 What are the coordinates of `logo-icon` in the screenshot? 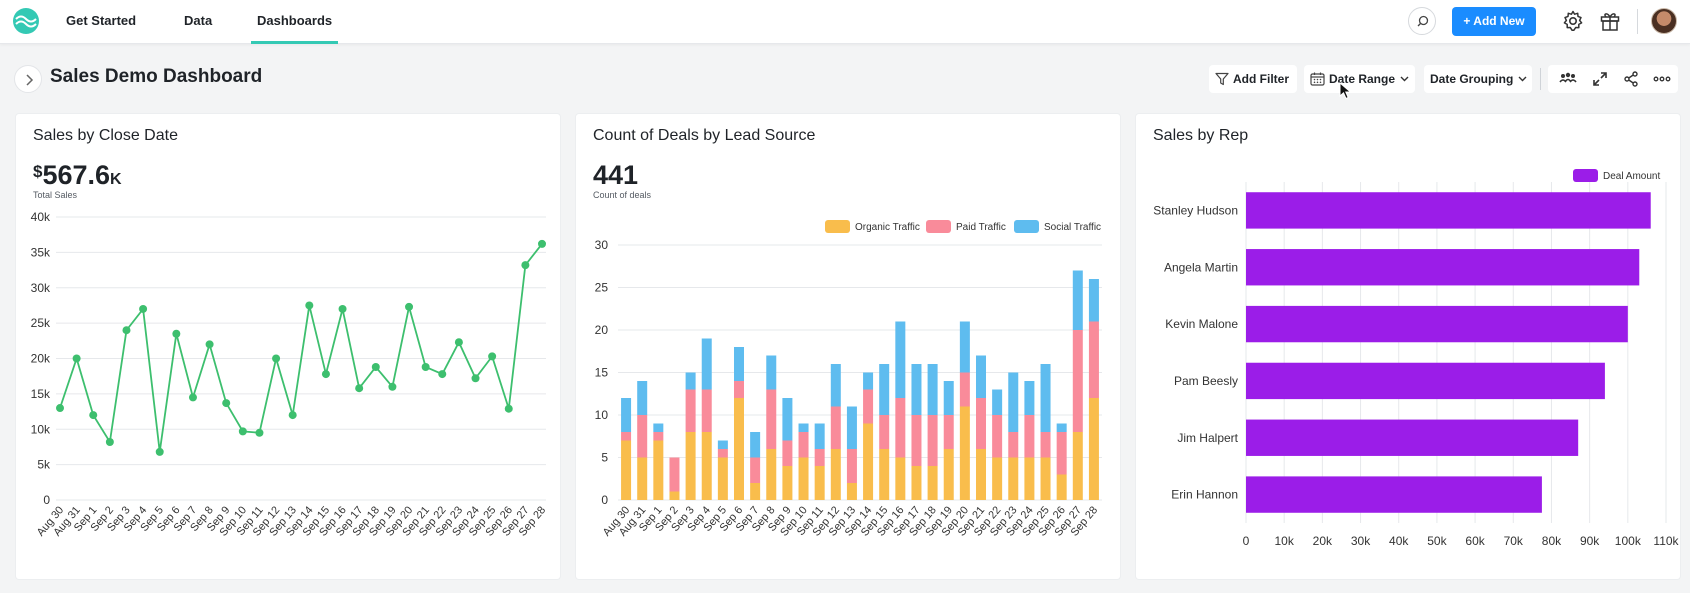 It's located at (26, 21).